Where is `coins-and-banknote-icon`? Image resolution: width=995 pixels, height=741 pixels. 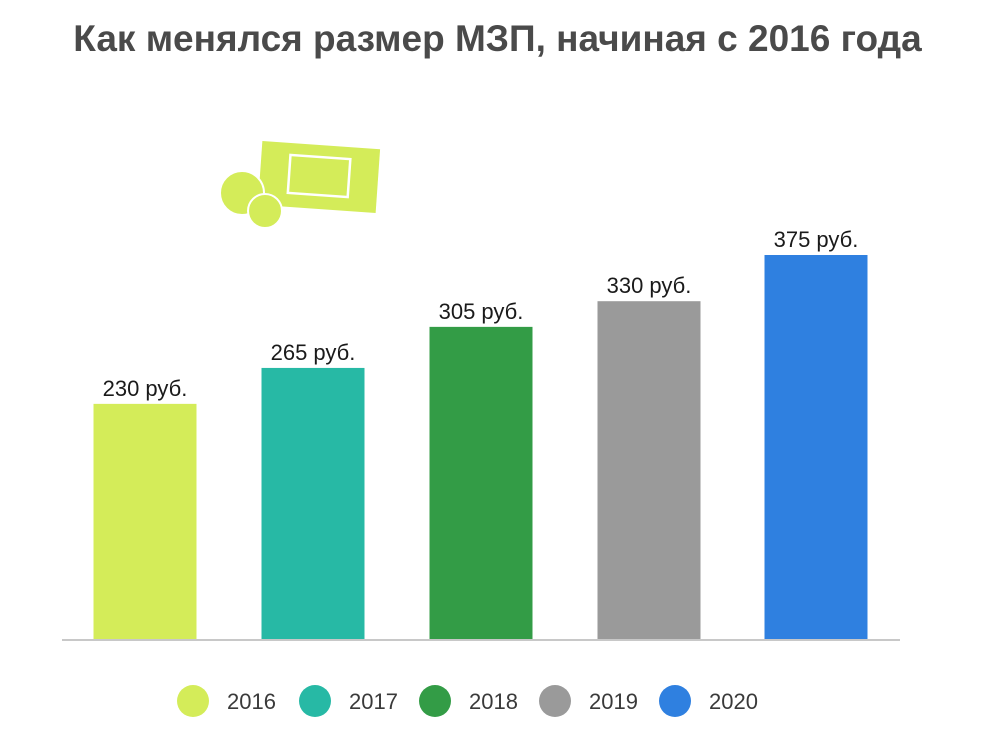 coins-and-banknote-icon is located at coordinates (300, 184).